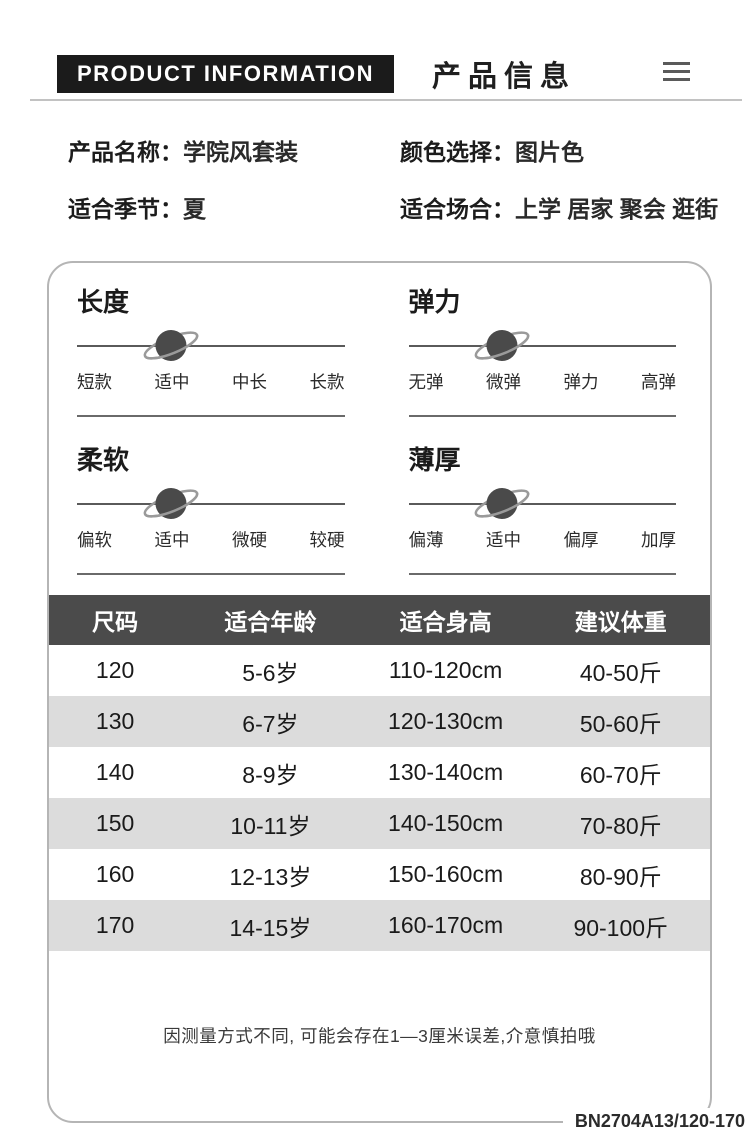 This screenshot has width=750, height=1140. What do you see at coordinates (457, 152) in the screenshot?
I see `detail-label: 颜色选择：` at bounding box center [457, 152].